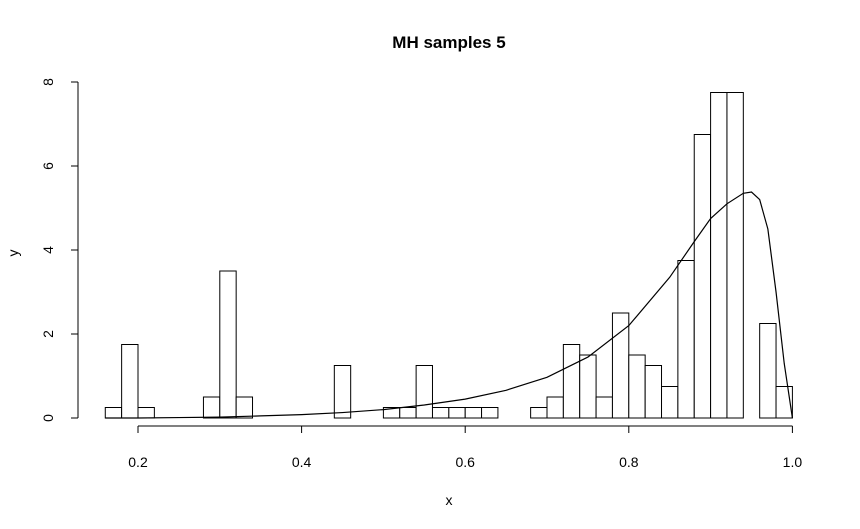  What do you see at coordinates (449, 500) in the screenshot?
I see `x-axis-label: x` at bounding box center [449, 500].